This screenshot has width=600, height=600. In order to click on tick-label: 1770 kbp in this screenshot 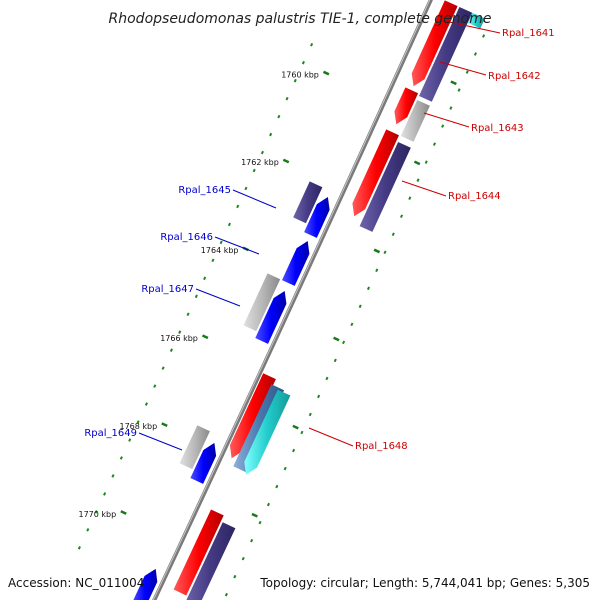, I will do `click(97, 514)`.